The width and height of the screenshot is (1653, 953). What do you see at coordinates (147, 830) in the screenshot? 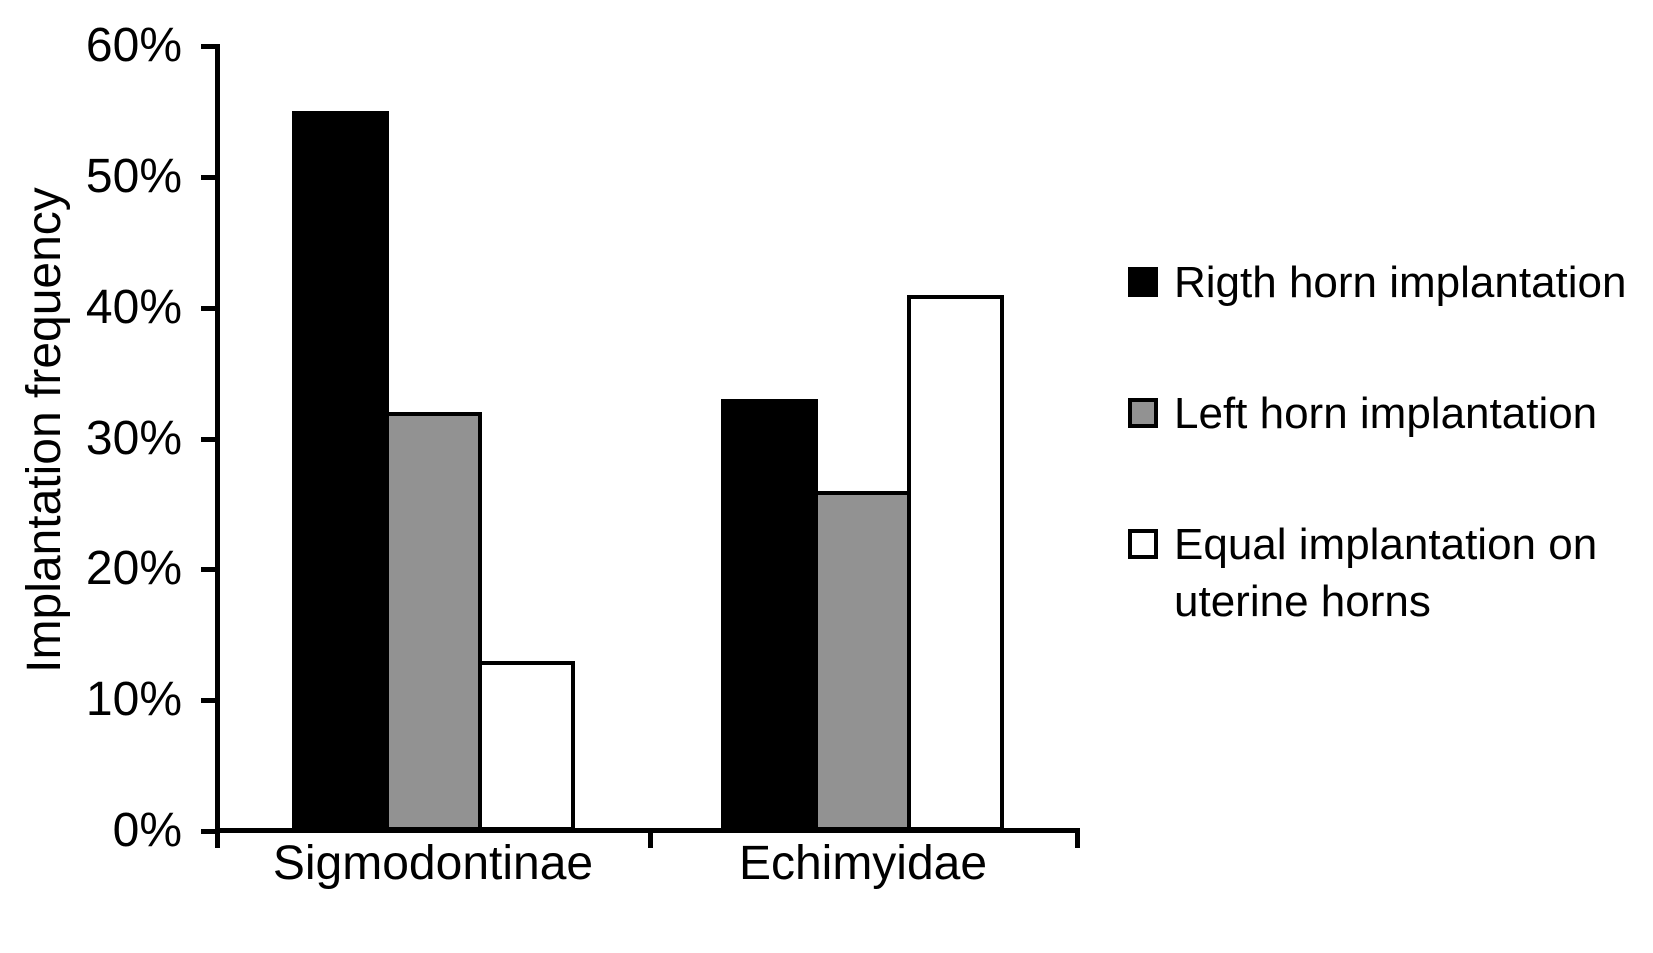
I see `y-tick-label-0%: 0%` at bounding box center [147, 830].